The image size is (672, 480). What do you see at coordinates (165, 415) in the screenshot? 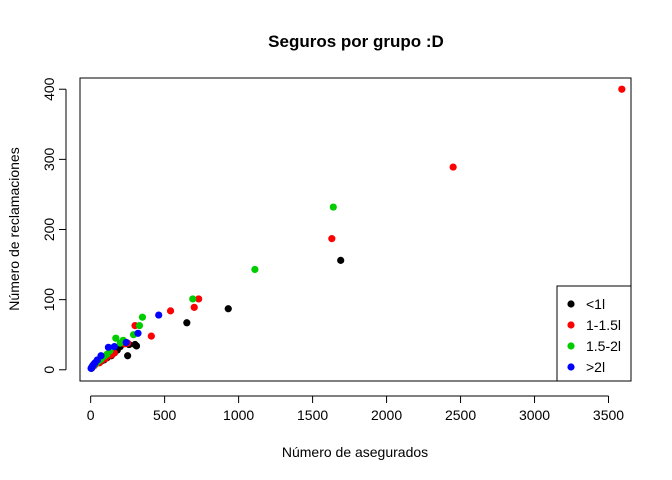
I see `x-tick-label: 500` at bounding box center [165, 415].